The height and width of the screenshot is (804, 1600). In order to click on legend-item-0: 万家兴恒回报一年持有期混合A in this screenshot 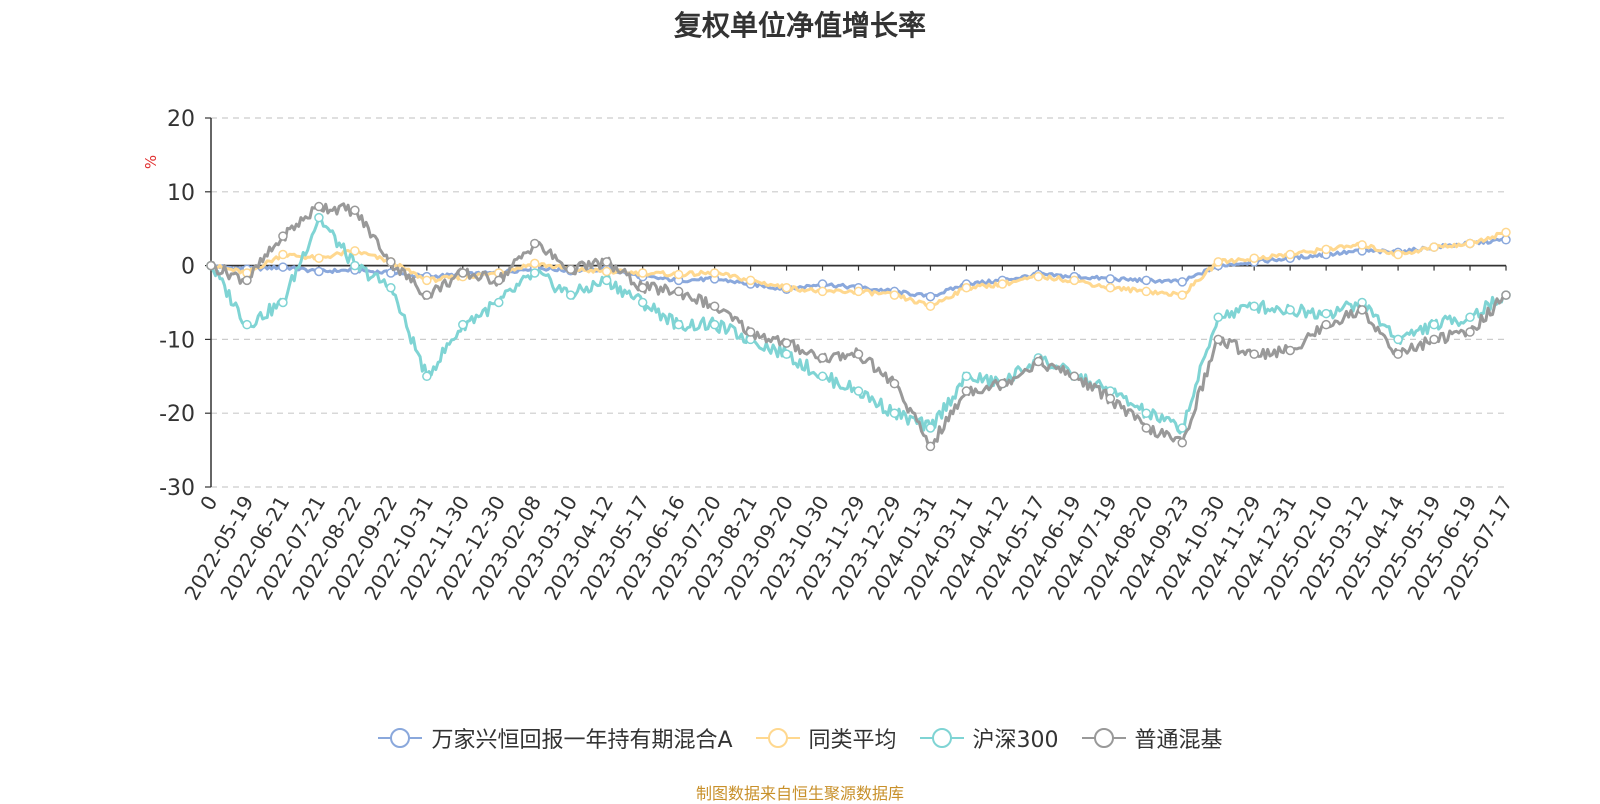, I will do `click(555, 738)`.